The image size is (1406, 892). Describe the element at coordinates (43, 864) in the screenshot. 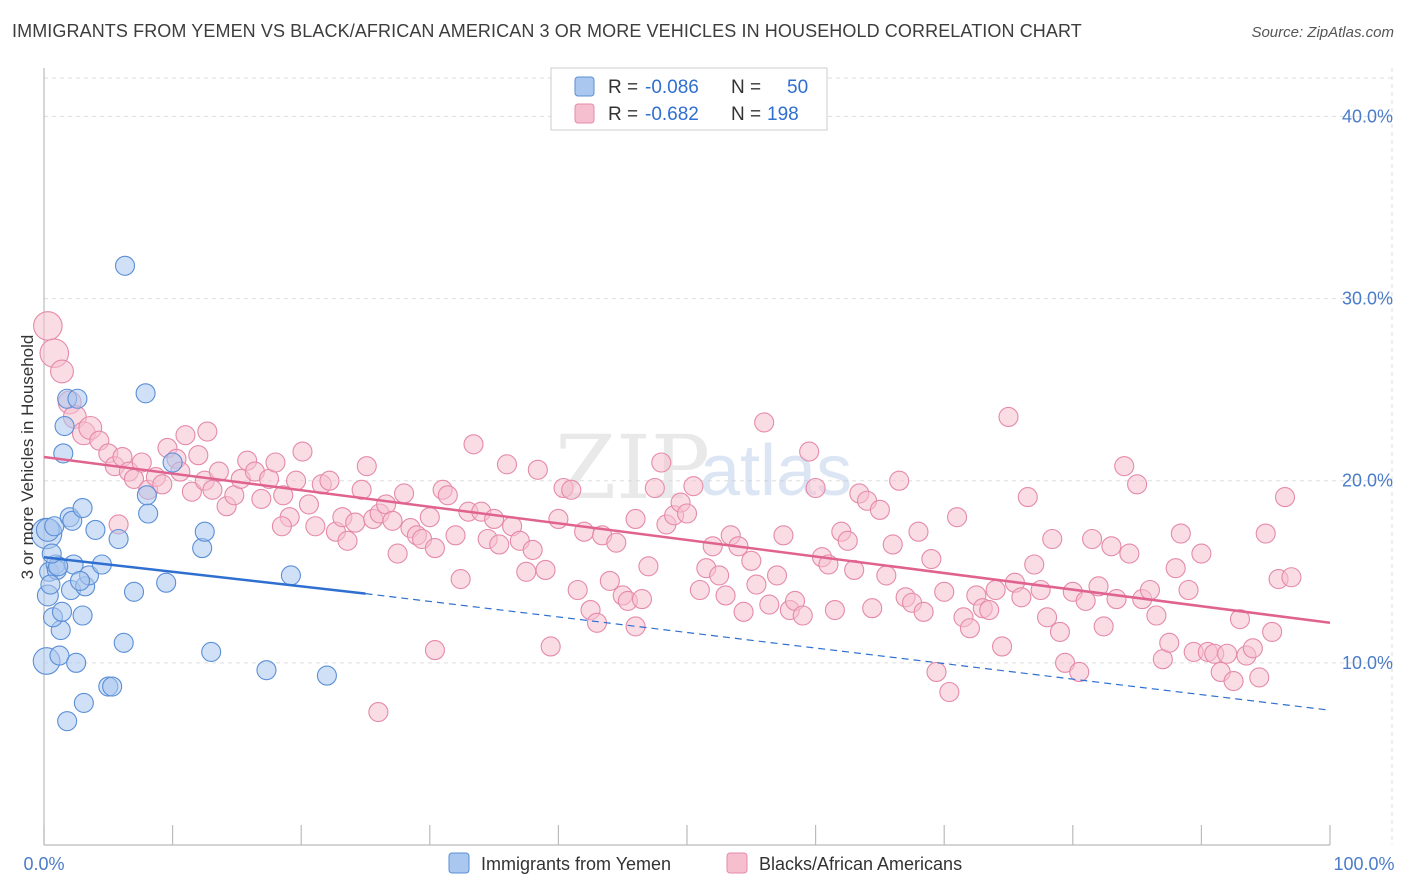

I see `x-tick-label-min: 0.0%` at that location.